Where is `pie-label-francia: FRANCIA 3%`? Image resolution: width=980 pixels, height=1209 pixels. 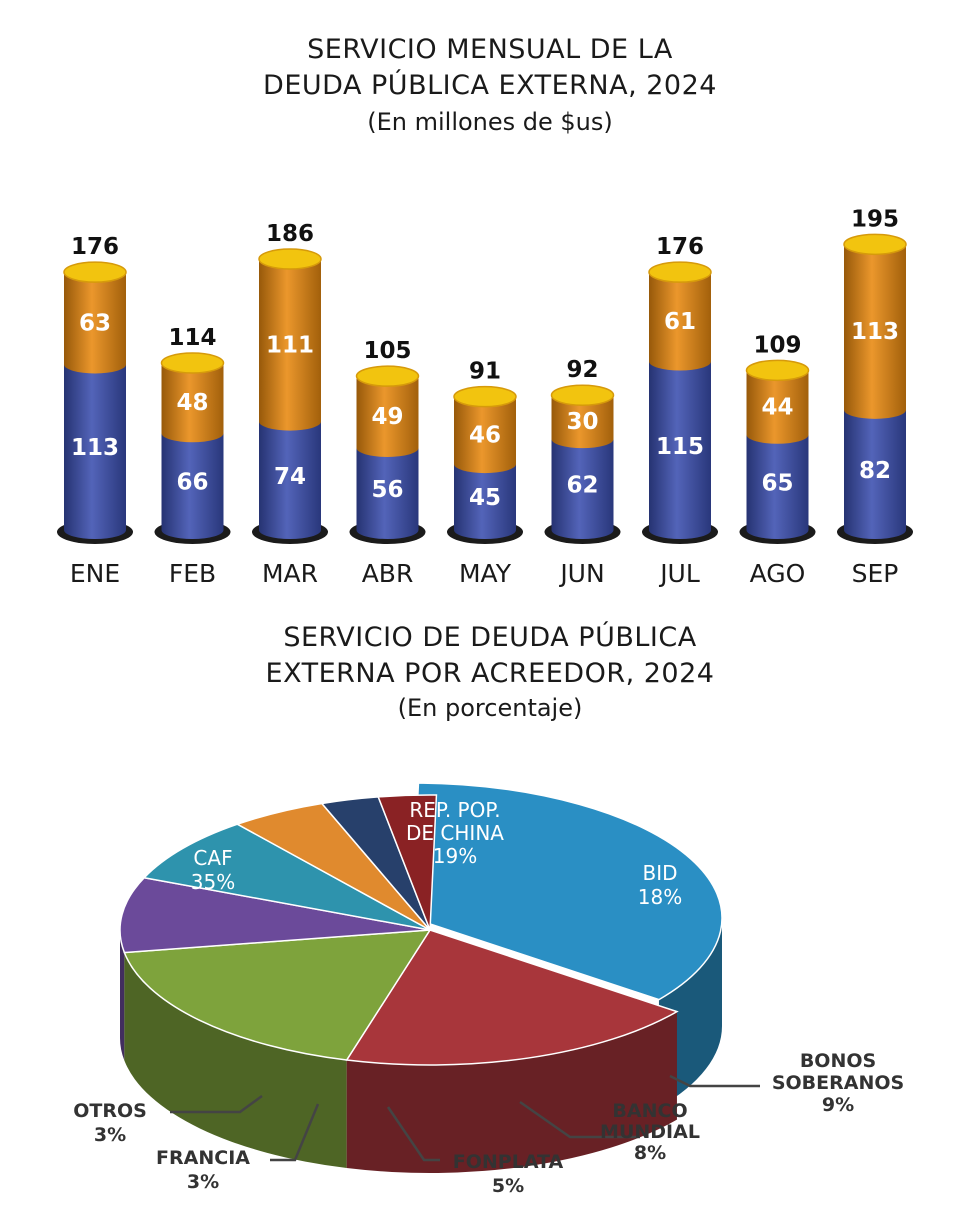
pie-label-francia: FRANCIA 3% is located at coordinates (203, 1170).